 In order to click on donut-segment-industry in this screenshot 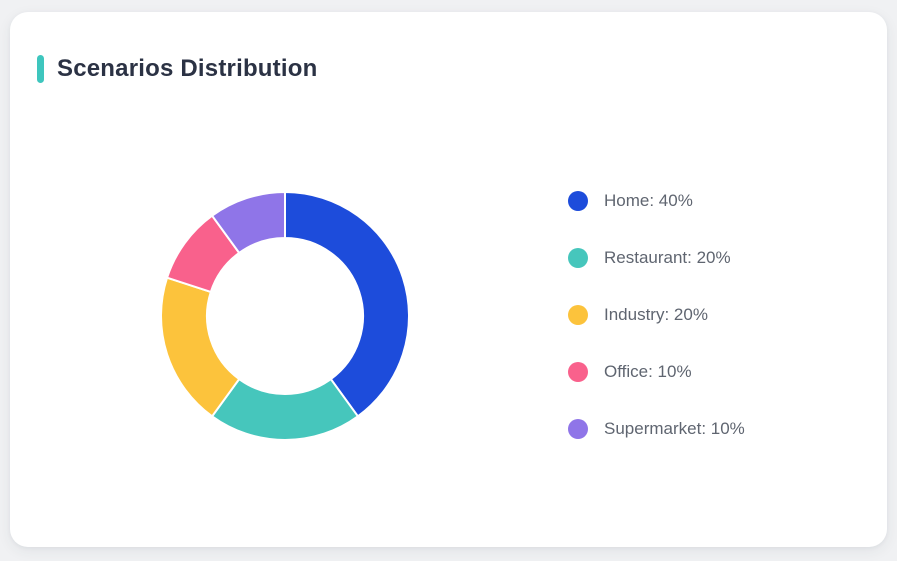, I will do `click(200, 347)`.